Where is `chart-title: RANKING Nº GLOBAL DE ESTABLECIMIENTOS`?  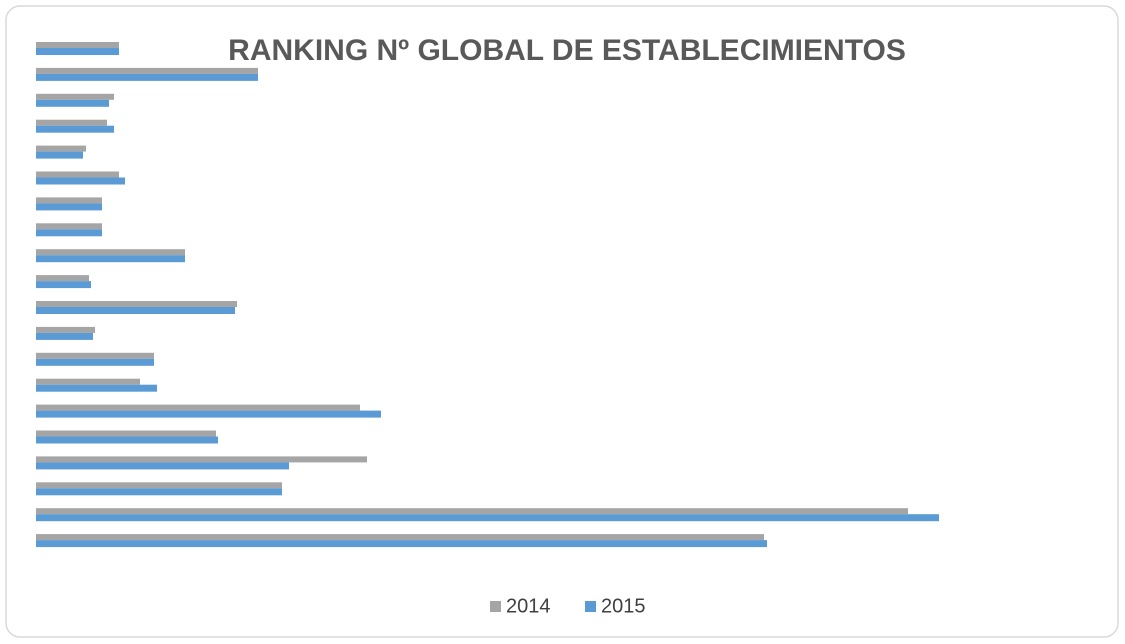
chart-title: RANKING Nº GLOBAL DE ESTABLECIMIENTOS is located at coordinates (567, 50).